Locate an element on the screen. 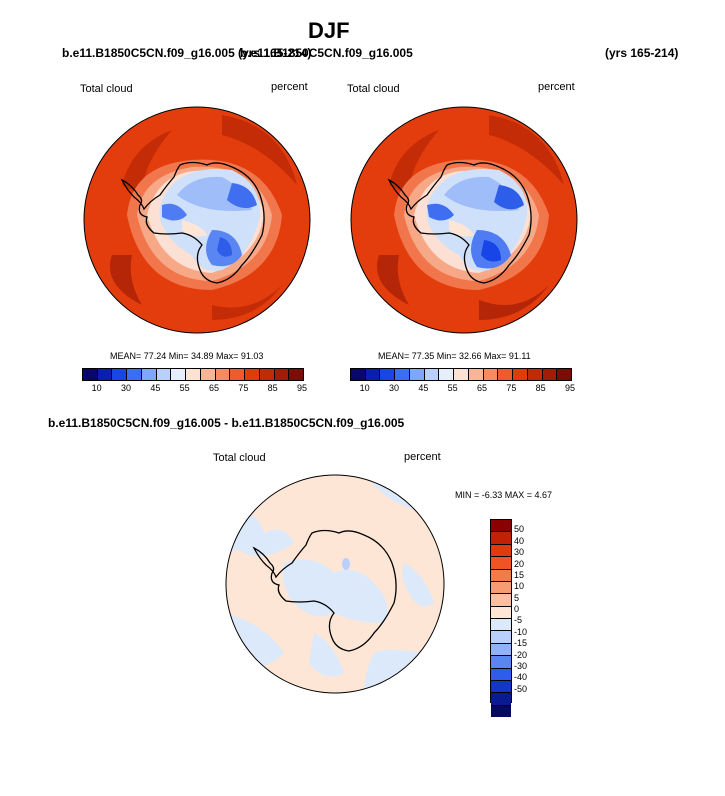  left-case-label: b.e11.B1850C5CN.f09_g16.005 is located at coordinates (148, 53).